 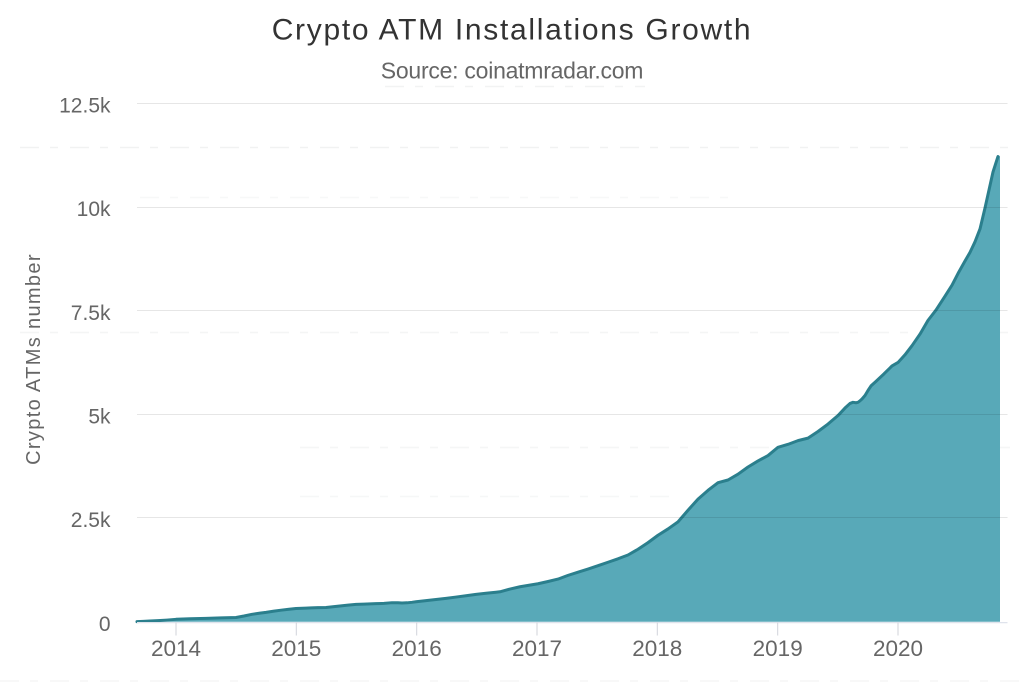 I want to click on svg-text: 0, so click(x=105, y=624).